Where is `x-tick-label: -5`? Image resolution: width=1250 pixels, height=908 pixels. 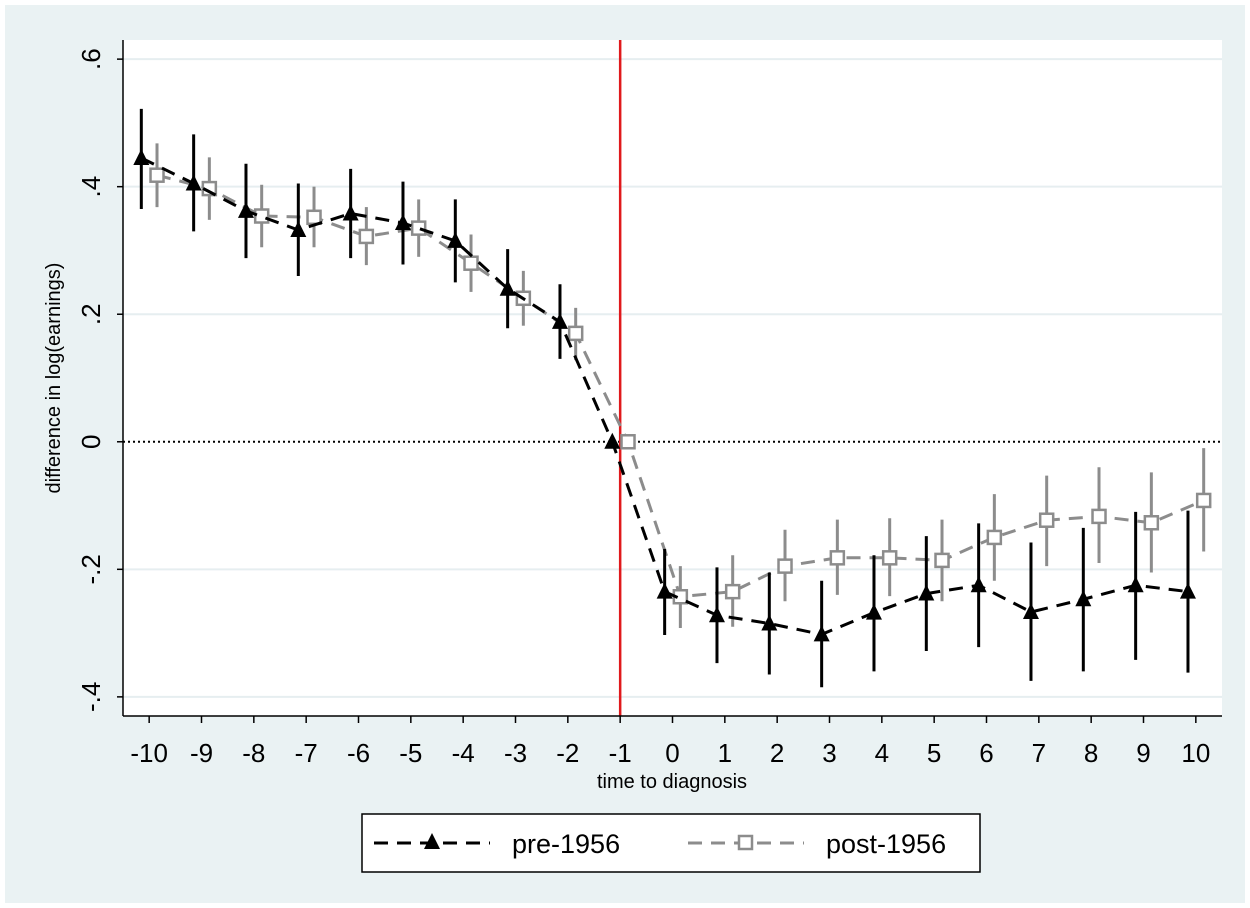
x-tick-label: -5 is located at coordinates (410, 753).